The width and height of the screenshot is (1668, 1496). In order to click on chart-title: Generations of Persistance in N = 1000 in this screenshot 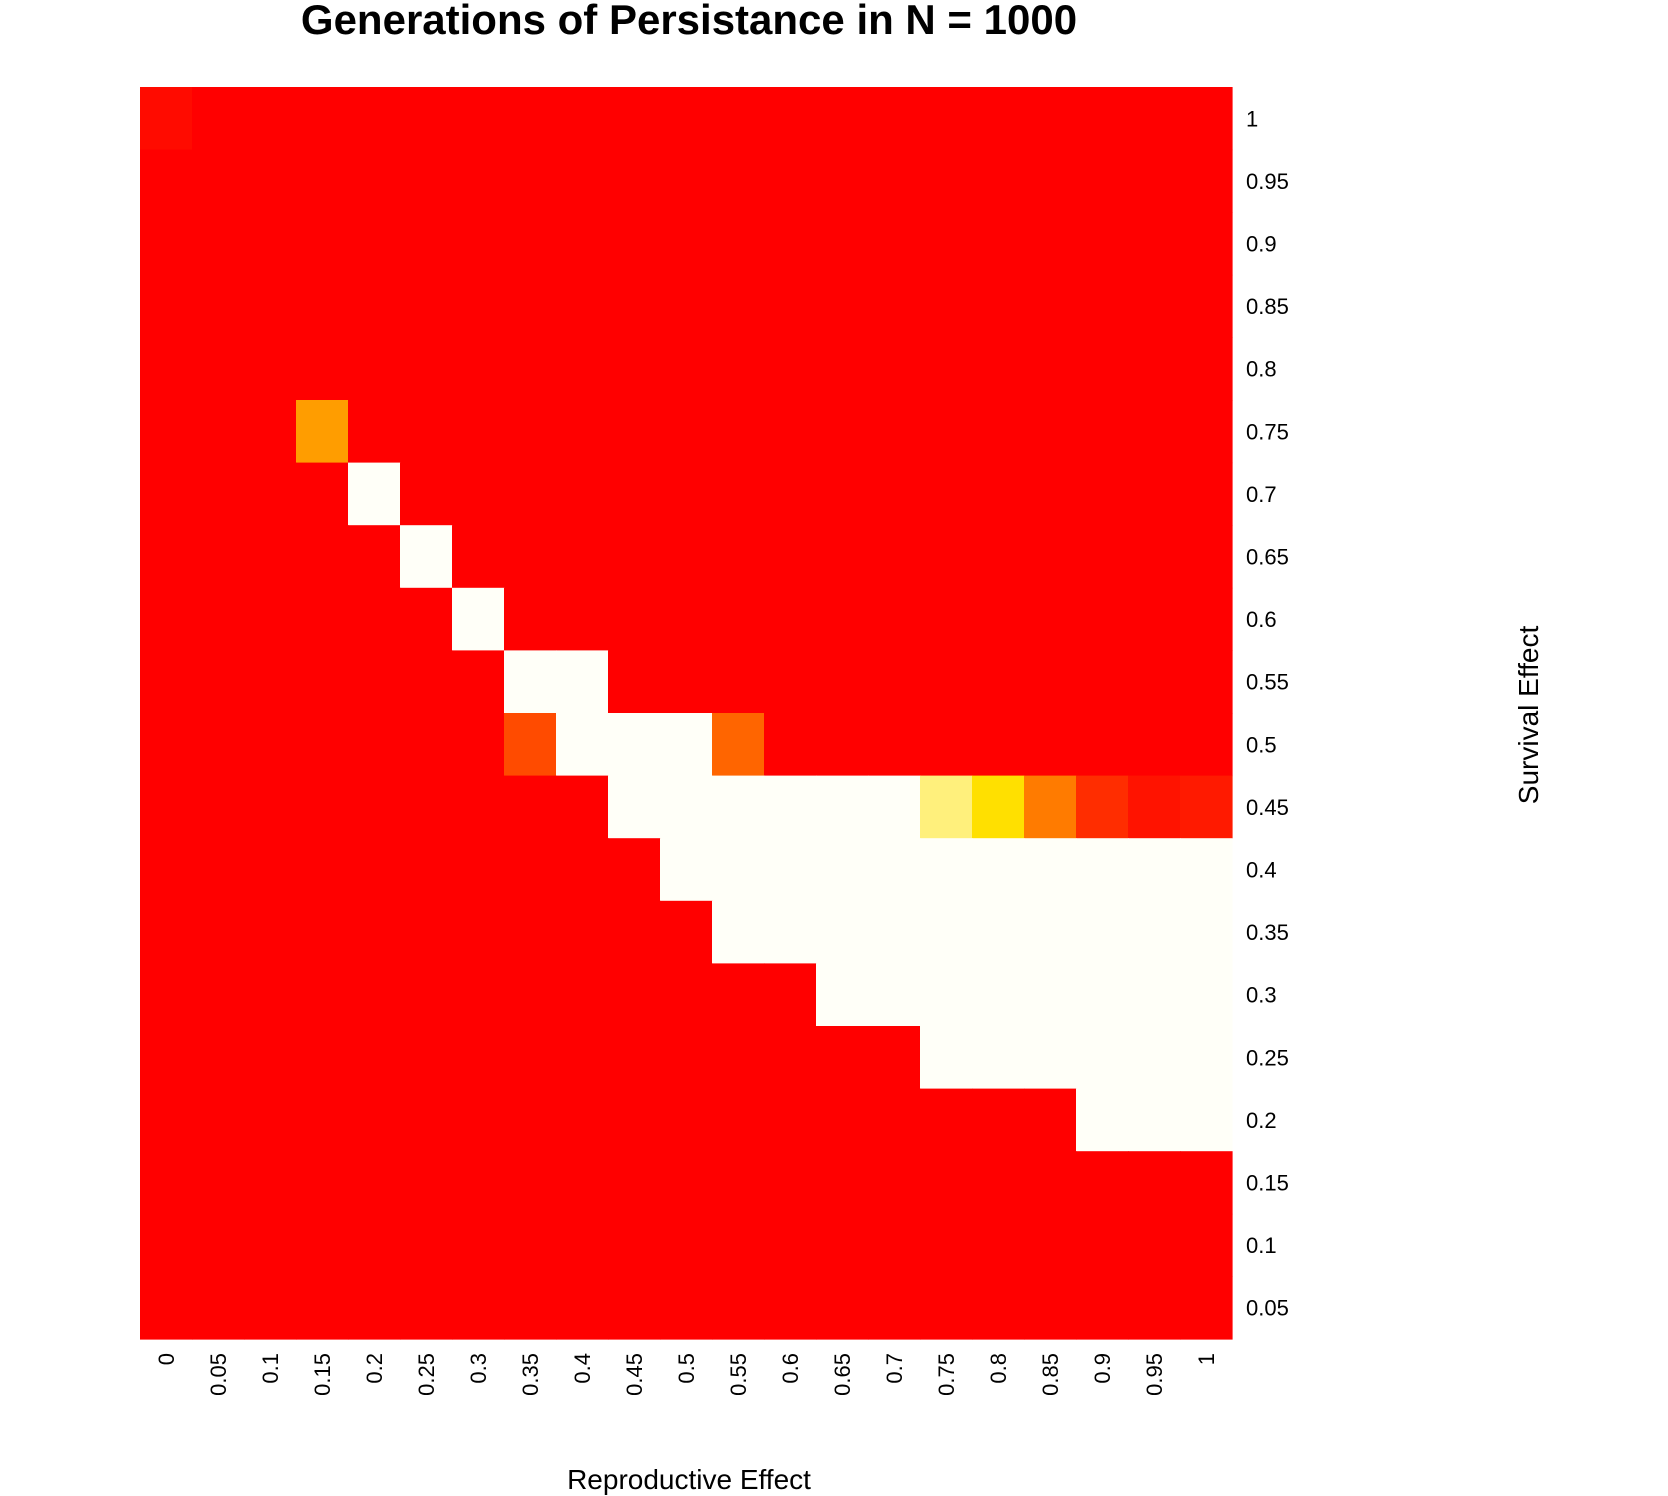, I will do `click(689, 21)`.